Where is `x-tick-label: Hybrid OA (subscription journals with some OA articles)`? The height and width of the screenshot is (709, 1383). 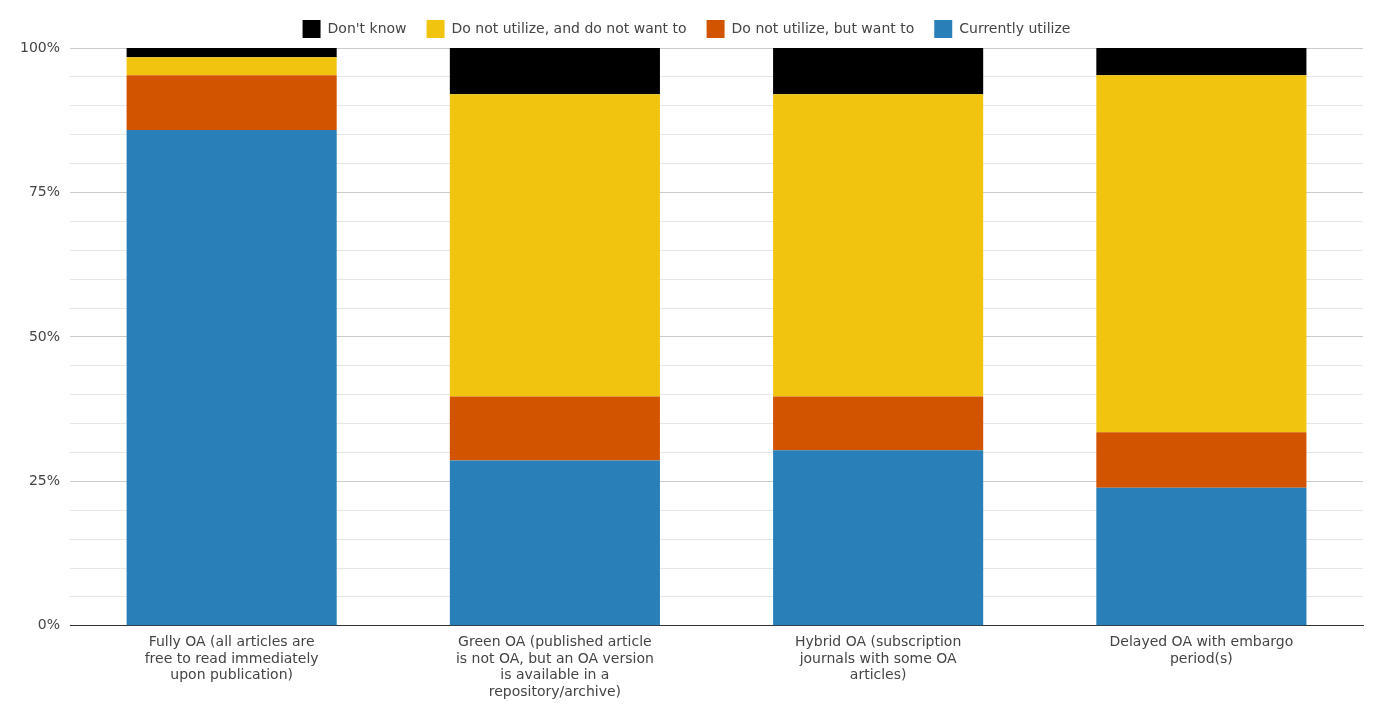
x-tick-label: Hybrid OA (subscription journals with some OA articles) is located at coordinates (878, 657).